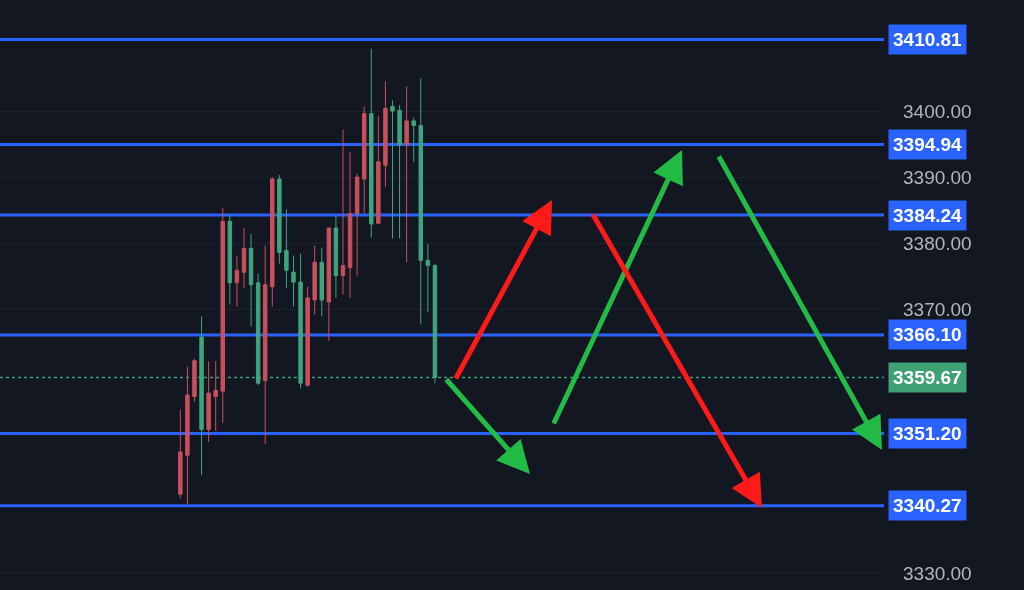  I want to click on y-tick-label: 3390.00, so click(937, 177).